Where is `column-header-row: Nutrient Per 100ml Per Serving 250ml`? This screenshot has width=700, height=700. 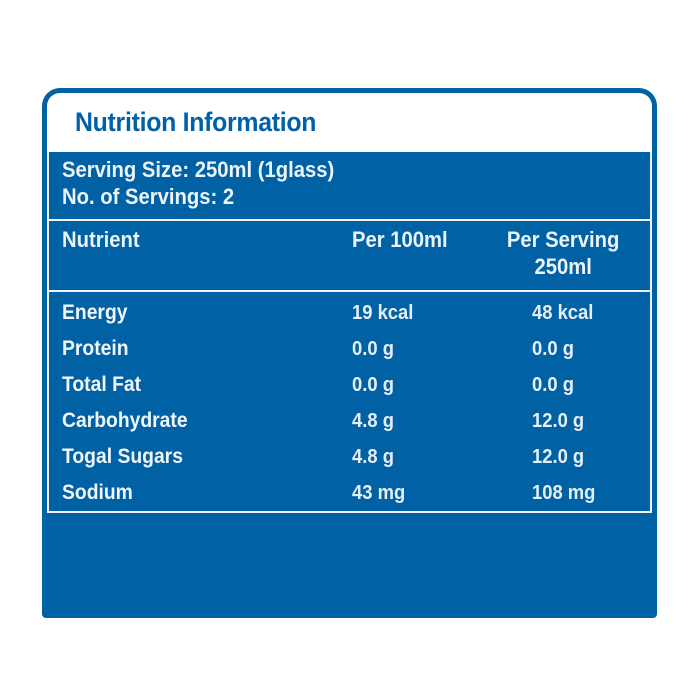 column-header-row: Nutrient Per 100ml Per Serving 250ml is located at coordinates (349, 255).